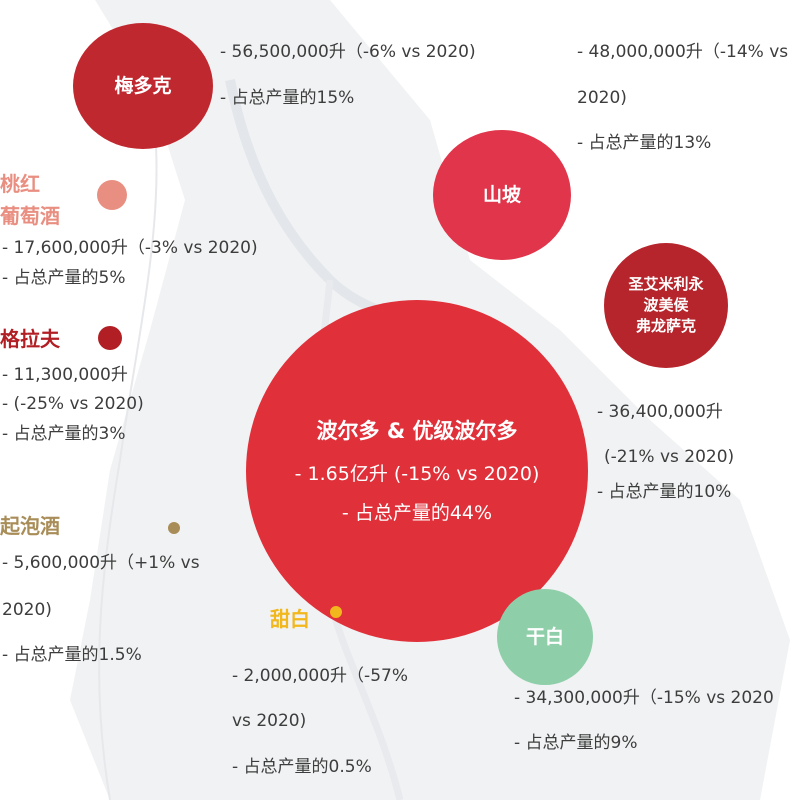 This screenshot has height=800, width=800. What do you see at coordinates (660, 412) in the screenshot?
I see `libournais-volume: - 36,400,000升` at bounding box center [660, 412].